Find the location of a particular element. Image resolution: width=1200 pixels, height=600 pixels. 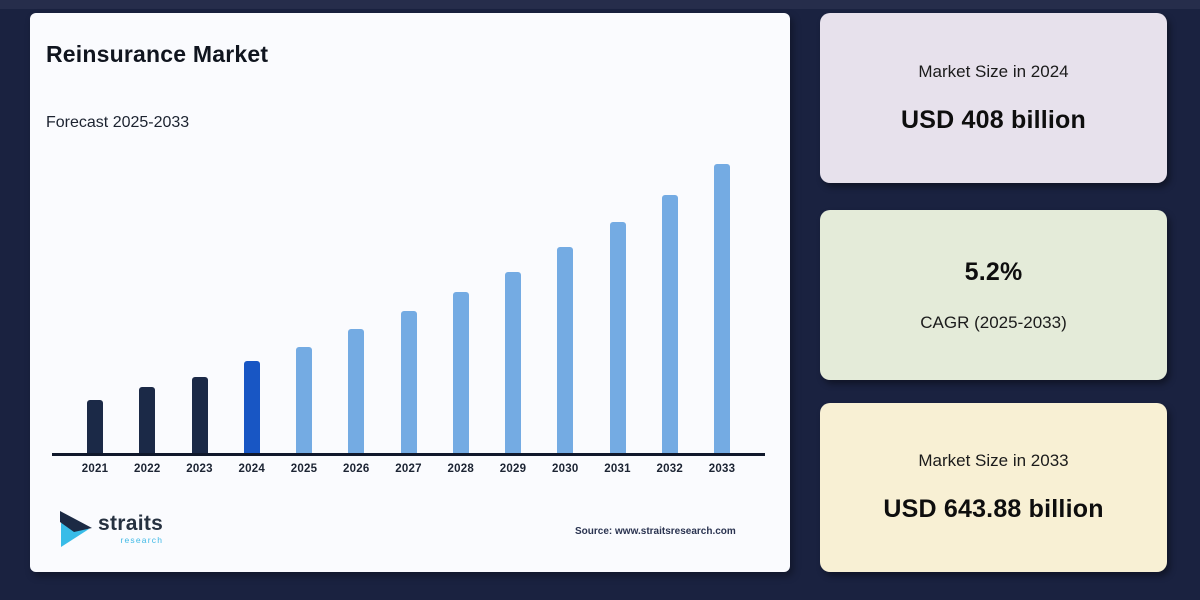

x-tick-2033: 2033 is located at coordinates (722, 469).